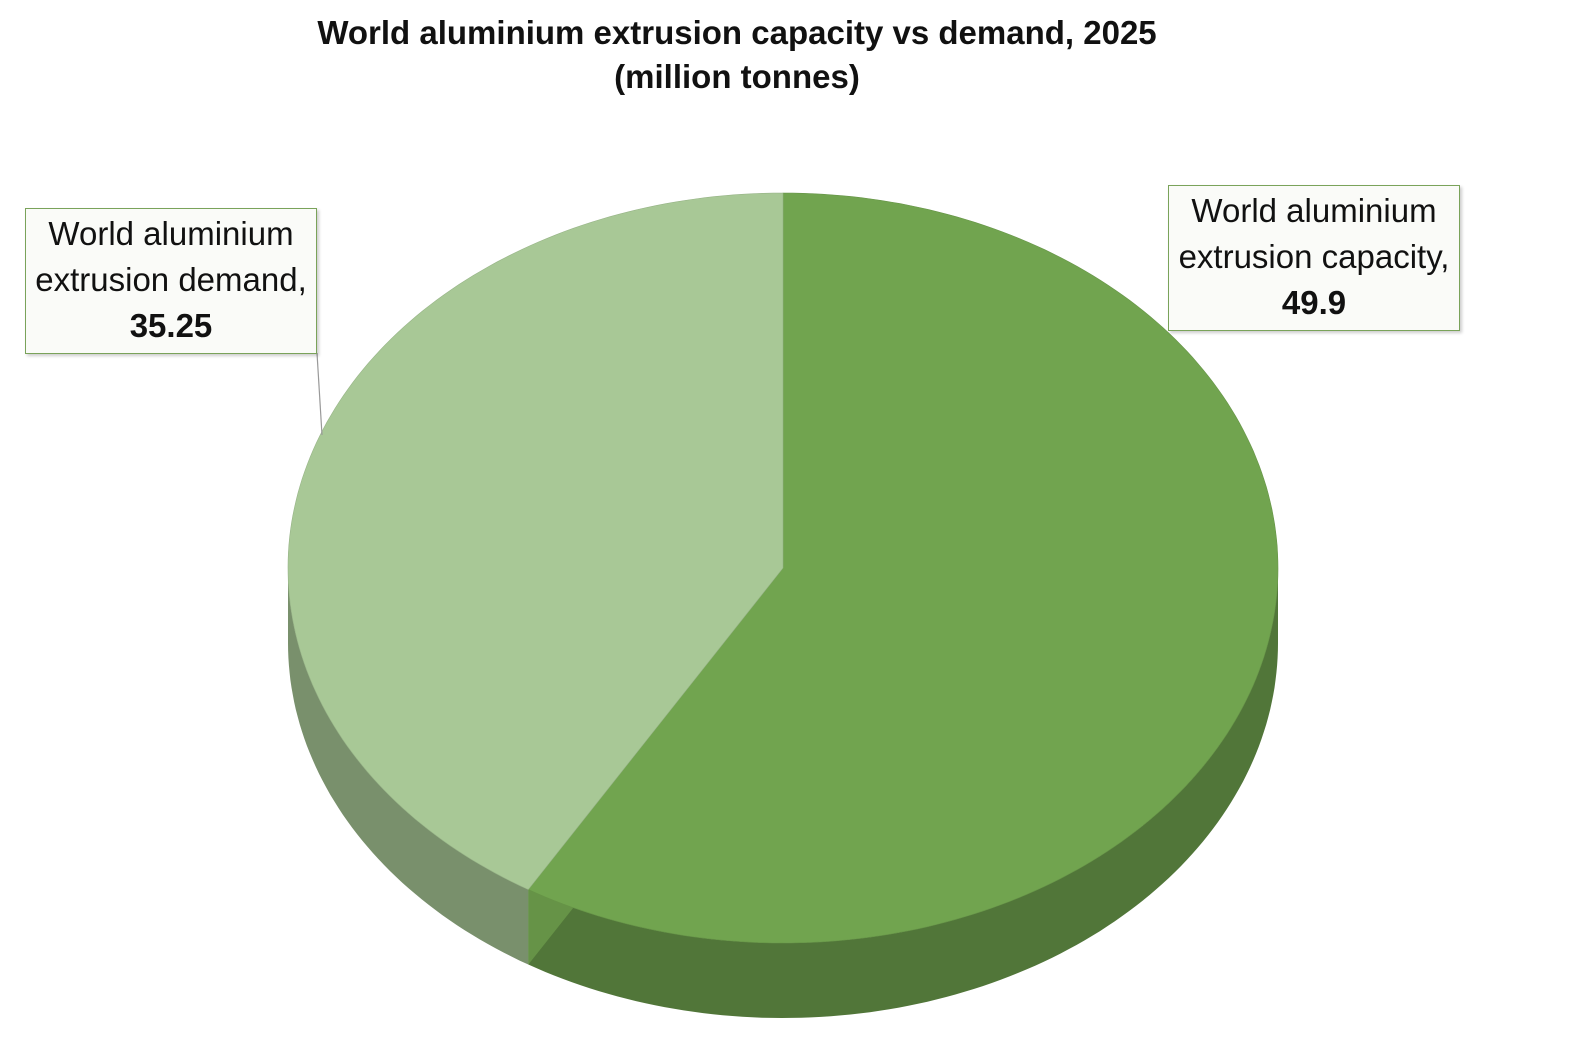  I want to click on data-label: World aluminium extrusion demand, 35.25, so click(171, 281).